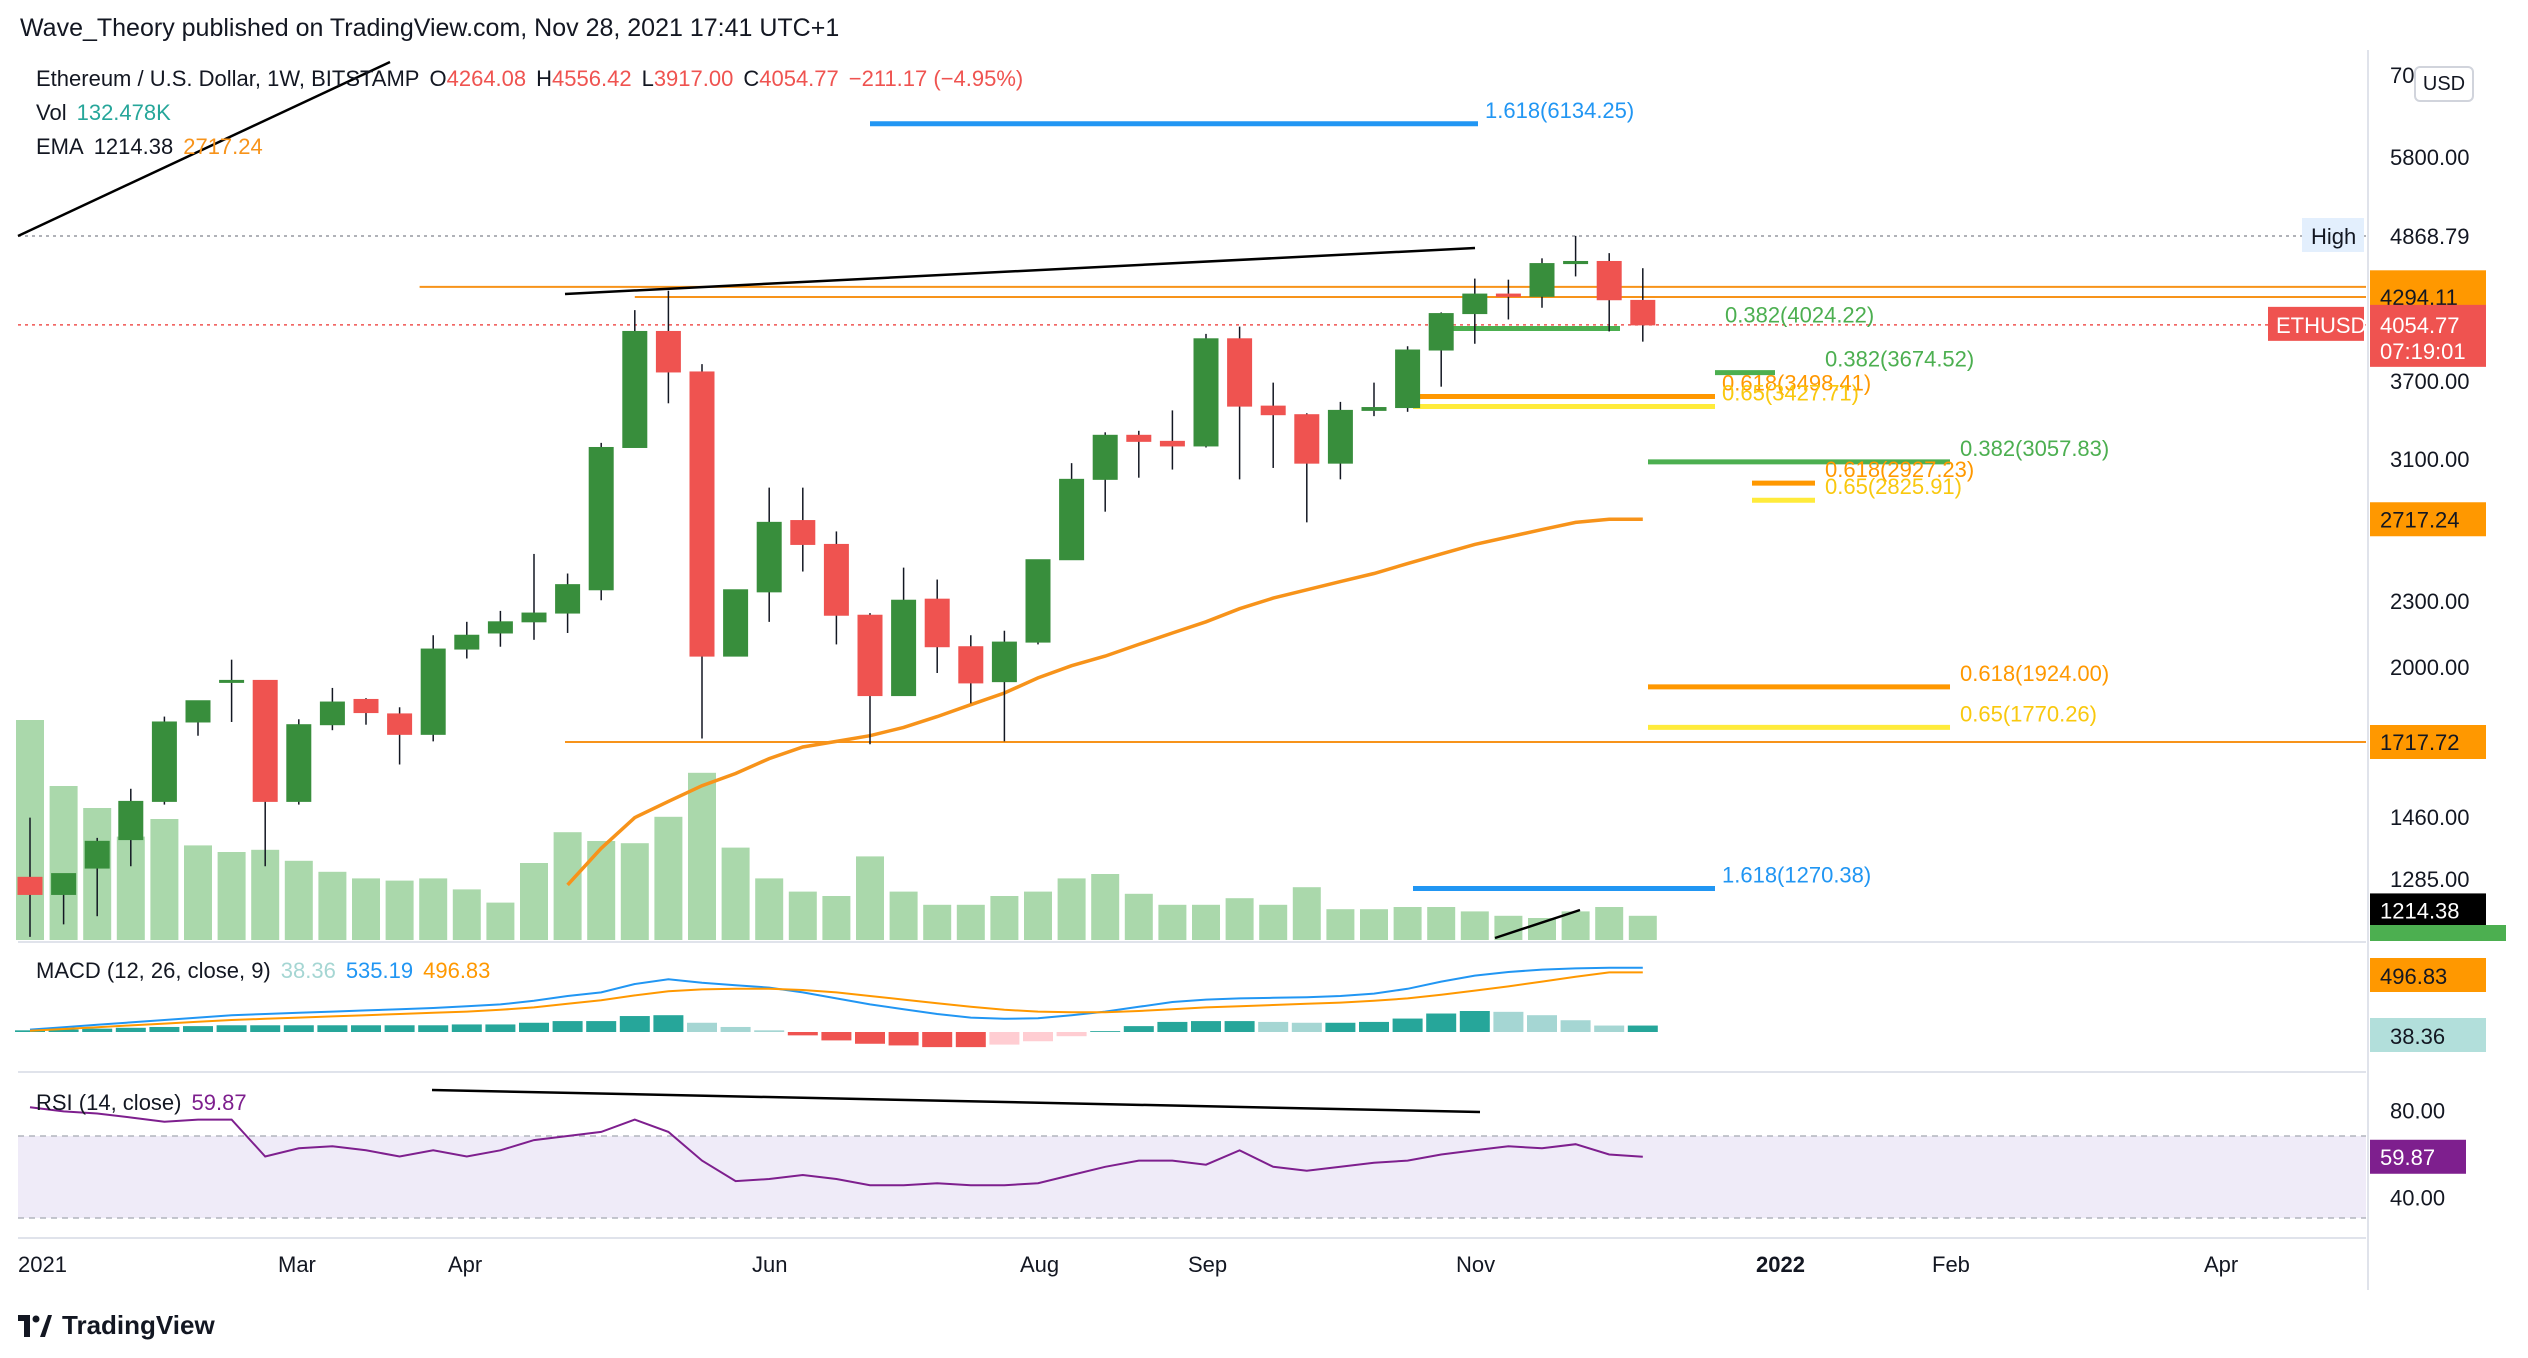 The height and width of the screenshot is (1358, 2528). Describe the element at coordinates (836, 998) in the screenshot. I see `macd-line` at that location.